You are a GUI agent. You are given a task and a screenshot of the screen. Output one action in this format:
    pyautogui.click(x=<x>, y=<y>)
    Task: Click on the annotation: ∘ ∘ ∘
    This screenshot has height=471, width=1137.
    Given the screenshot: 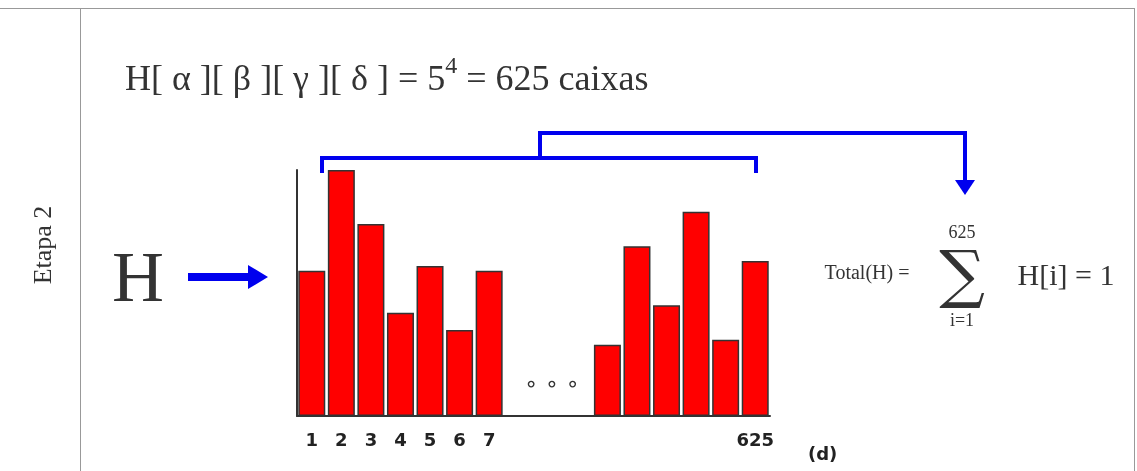 What is the action you would take?
    pyautogui.click(x=552, y=383)
    